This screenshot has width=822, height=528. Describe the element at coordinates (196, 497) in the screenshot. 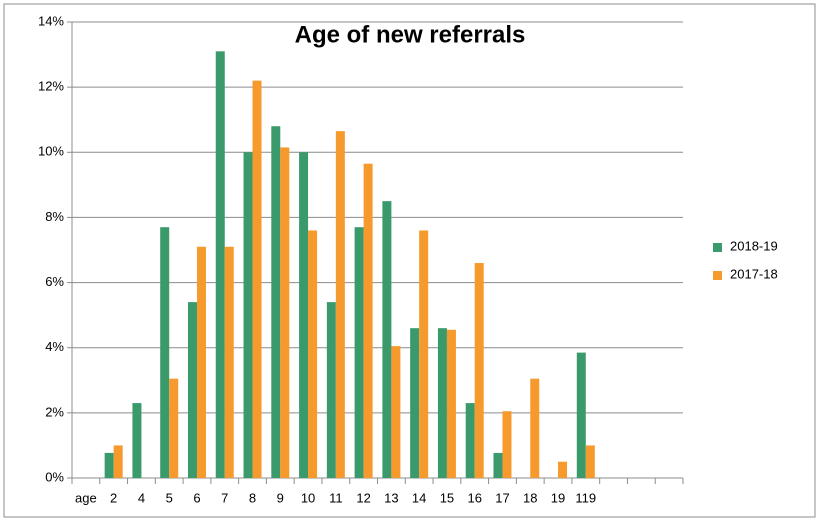

I see `x-tick-label: 6` at that location.